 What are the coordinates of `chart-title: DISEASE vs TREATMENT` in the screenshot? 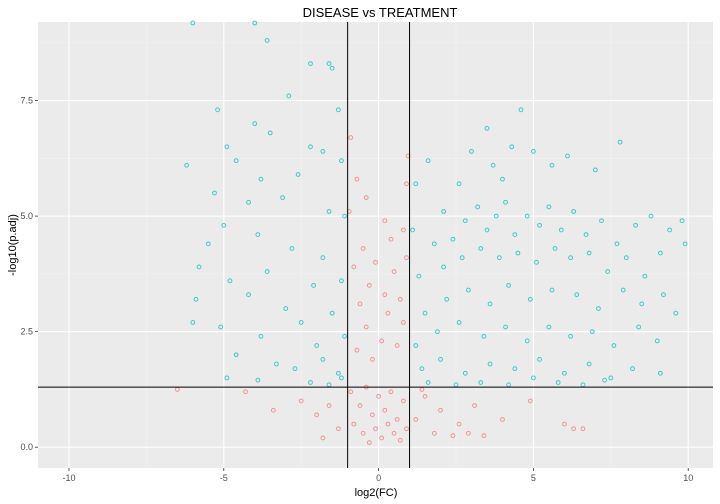 It's located at (380, 12).